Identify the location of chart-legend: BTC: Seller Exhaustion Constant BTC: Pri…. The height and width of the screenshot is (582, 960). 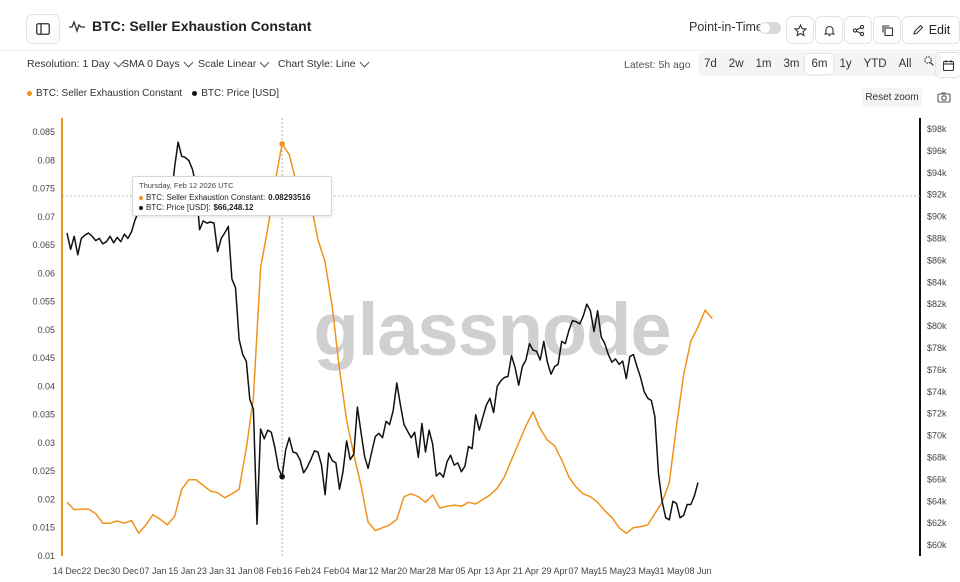
(153, 93).